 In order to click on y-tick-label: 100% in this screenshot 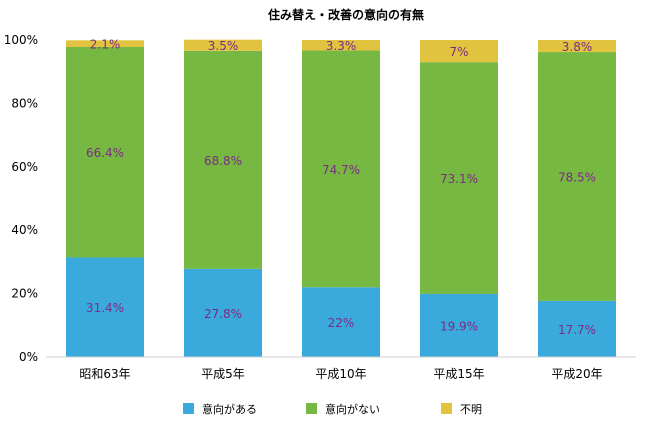, I will do `click(21, 40)`.